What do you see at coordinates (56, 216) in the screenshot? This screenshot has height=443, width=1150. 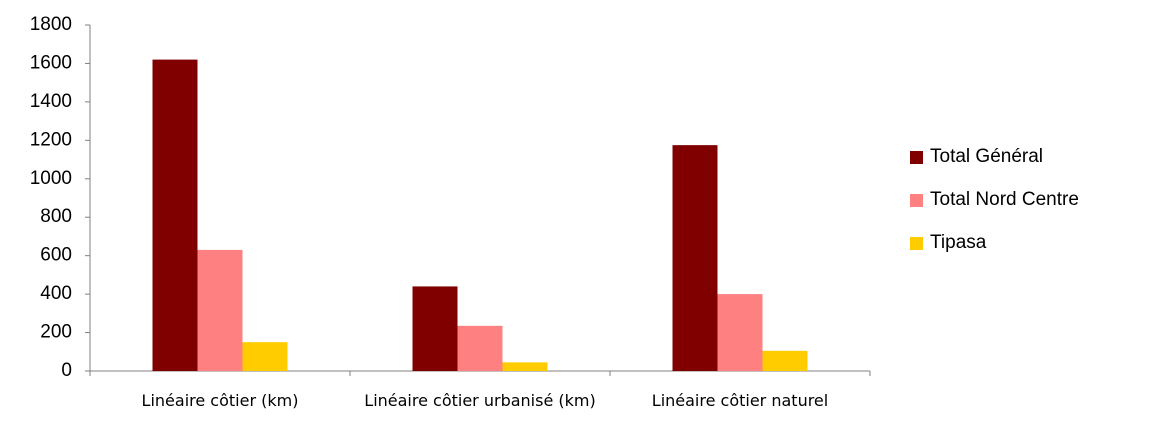 I see `y-tick-label: 800` at bounding box center [56, 216].